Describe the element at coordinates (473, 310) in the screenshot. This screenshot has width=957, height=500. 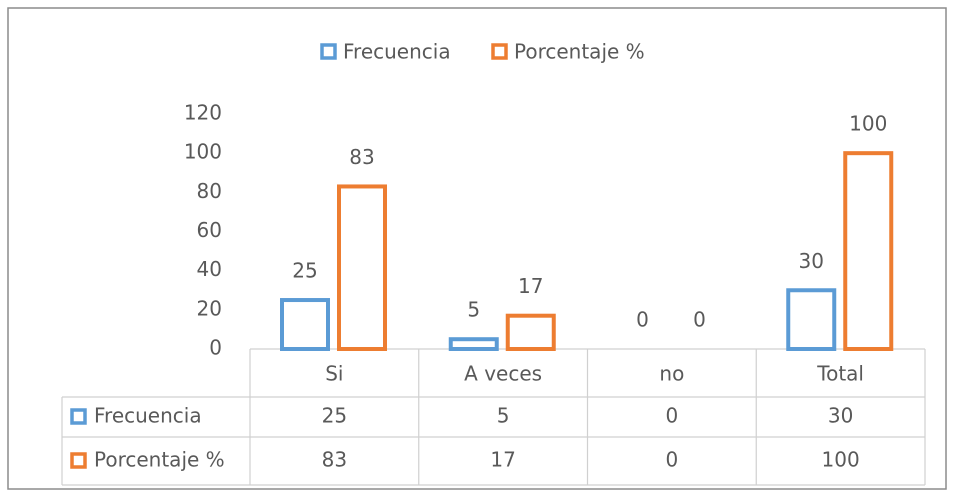
I see `data-label: 5` at that location.